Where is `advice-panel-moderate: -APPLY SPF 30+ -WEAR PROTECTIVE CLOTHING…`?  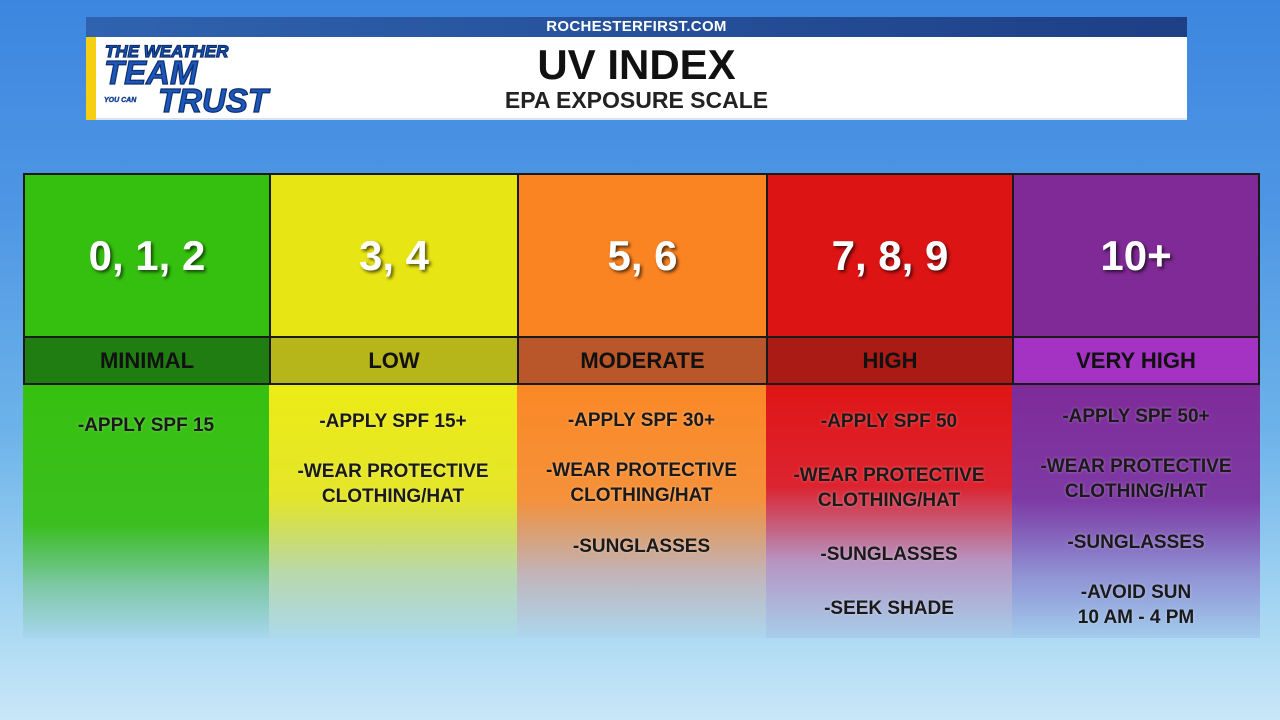
advice-panel-moderate: -APPLY SPF 30+ -WEAR PROTECTIVE CLOTHING… is located at coordinates (641, 511).